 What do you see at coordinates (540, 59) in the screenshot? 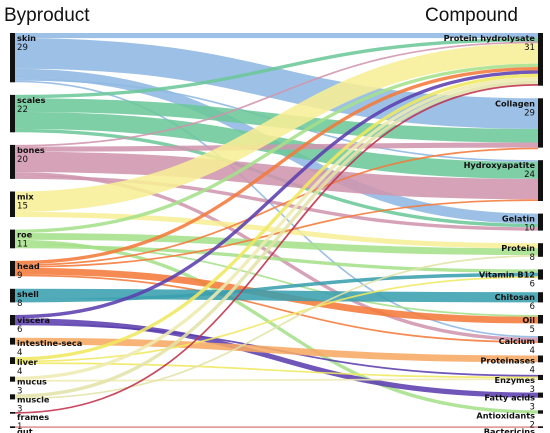
I see `target-node-protein-hydrolysate` at bounding box center [540, 59].